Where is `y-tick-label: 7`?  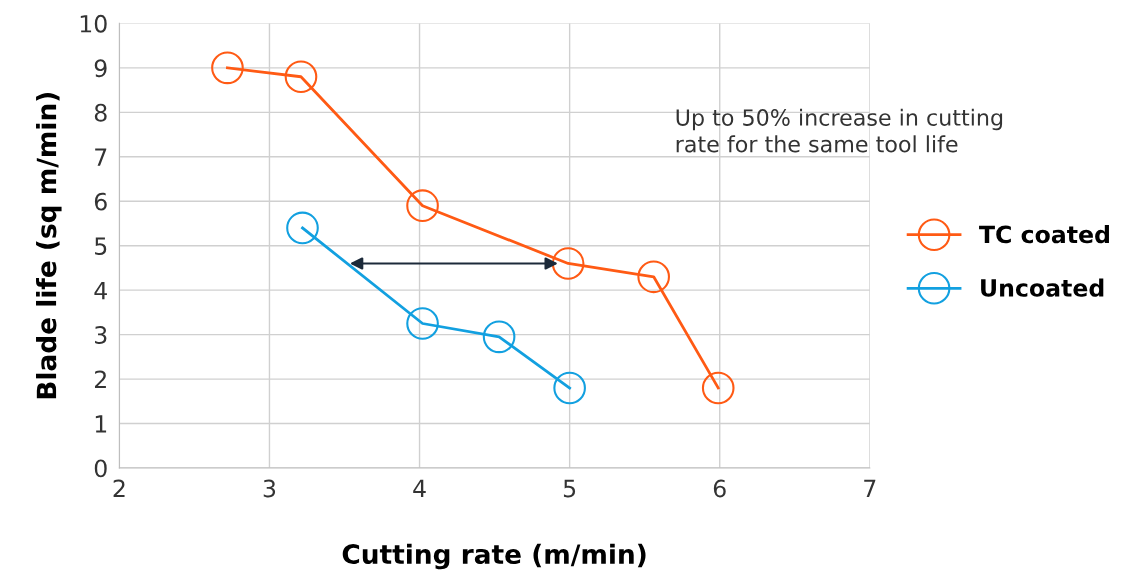 y-tick-label: 7 is located at coordinates (101, 157).